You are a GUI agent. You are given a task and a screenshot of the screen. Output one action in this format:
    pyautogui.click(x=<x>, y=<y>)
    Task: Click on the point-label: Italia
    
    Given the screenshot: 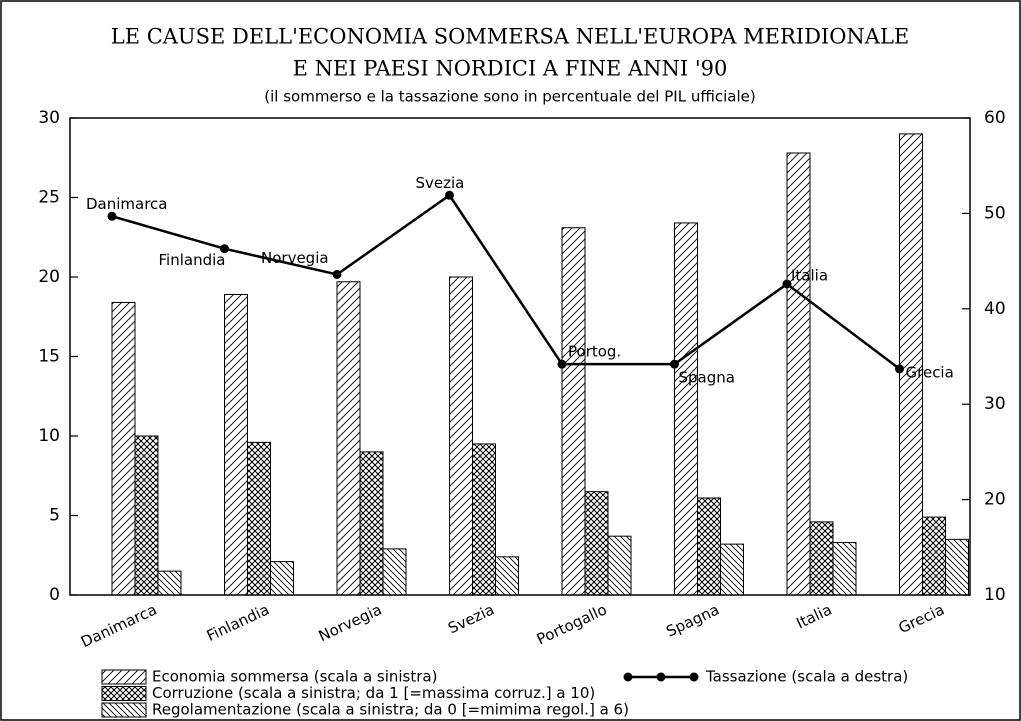 What is the action you would take?
    pyautogui.click(x=809, y=275)
    